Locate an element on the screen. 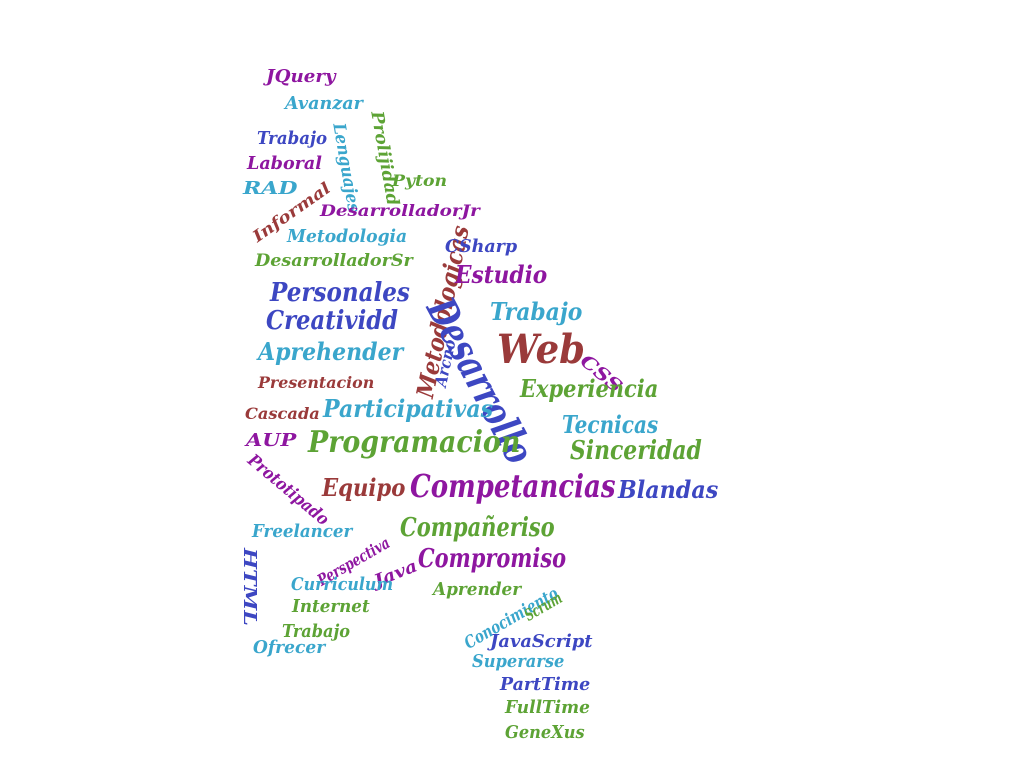 This screenshot has width=1024, height=768. word-web: Web is located at coordinates (541, 349).